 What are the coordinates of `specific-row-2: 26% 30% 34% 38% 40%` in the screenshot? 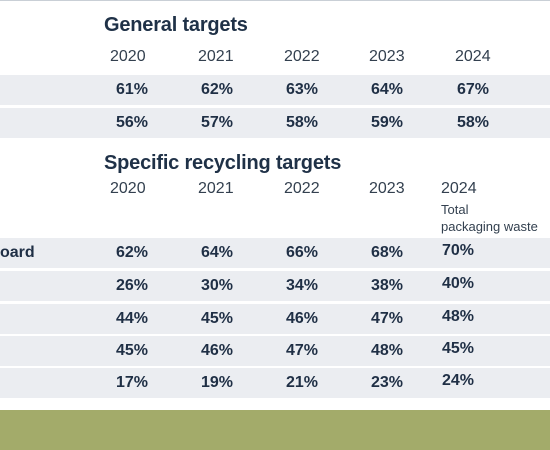 It's located at (275, 286).